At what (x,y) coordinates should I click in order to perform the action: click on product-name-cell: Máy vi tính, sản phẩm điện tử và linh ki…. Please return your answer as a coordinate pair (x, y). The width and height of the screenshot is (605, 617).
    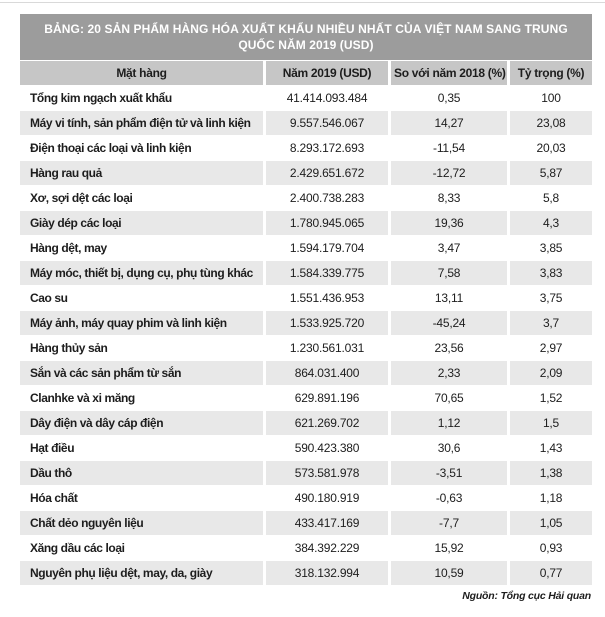
    Looking at the image, I should click on (141, 123).